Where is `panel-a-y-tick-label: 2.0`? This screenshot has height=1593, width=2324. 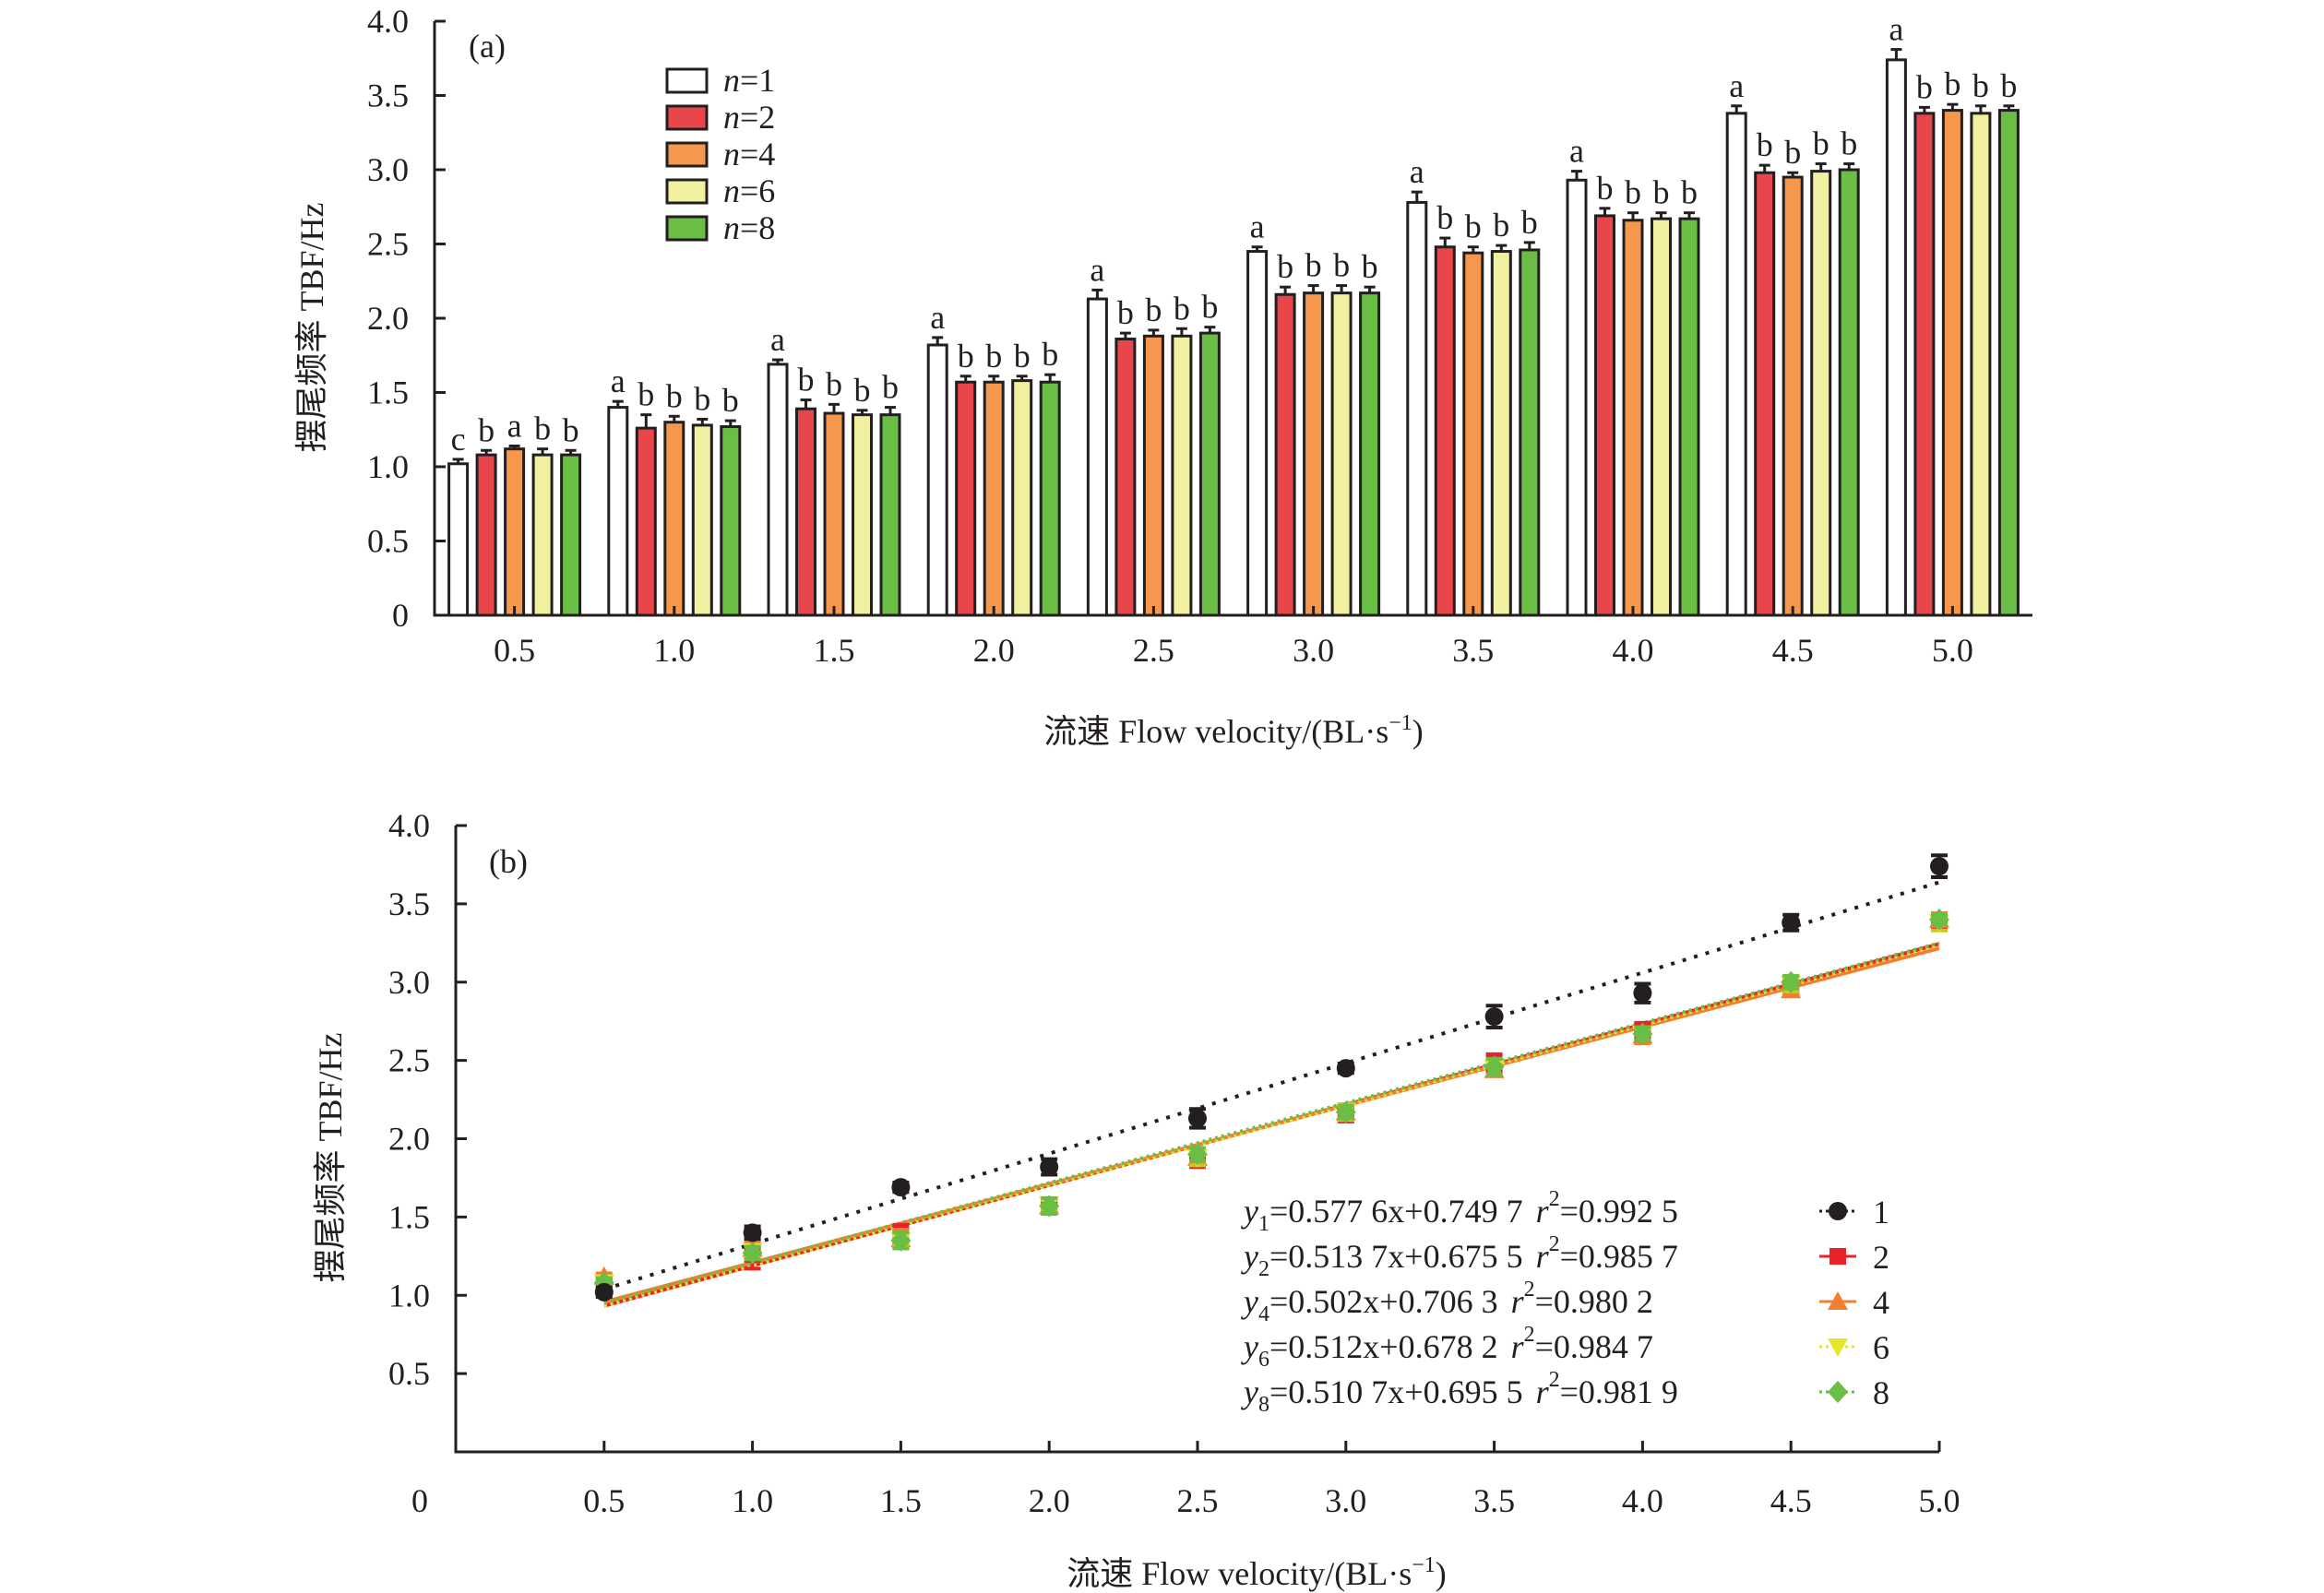
panel-a-y-tick-label: 2.0 is located at coordinates (388, 318).